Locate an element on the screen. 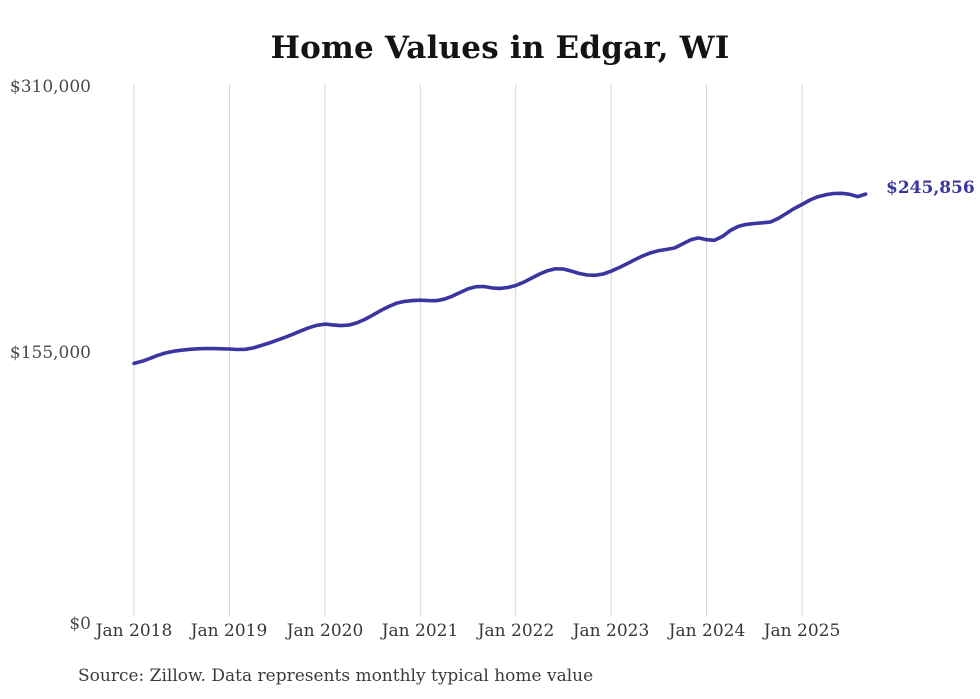 Image resolution: width=980 pixels, height=699 pixels. y-axis-label-155000: $155,000 is located at coordinates (50, 353).